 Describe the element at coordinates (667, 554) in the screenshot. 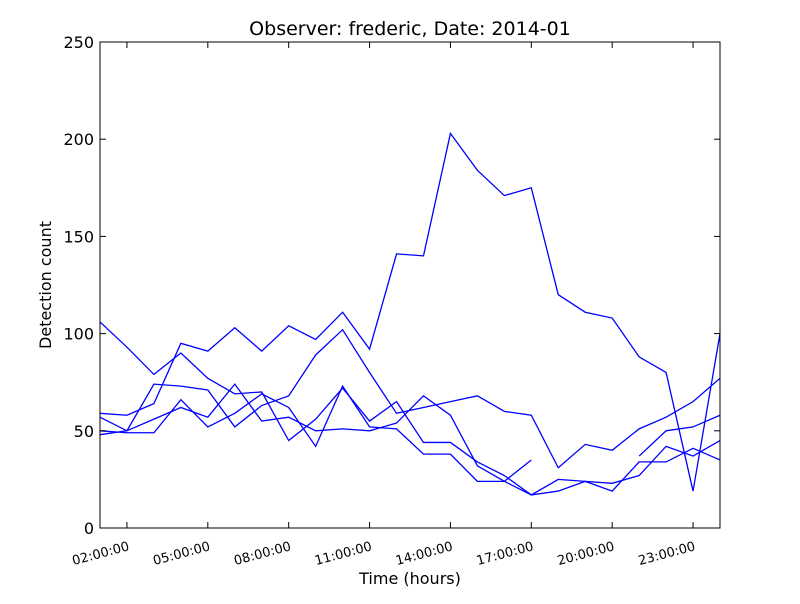

I see `x-tick-label: 23:00:00` at that location.